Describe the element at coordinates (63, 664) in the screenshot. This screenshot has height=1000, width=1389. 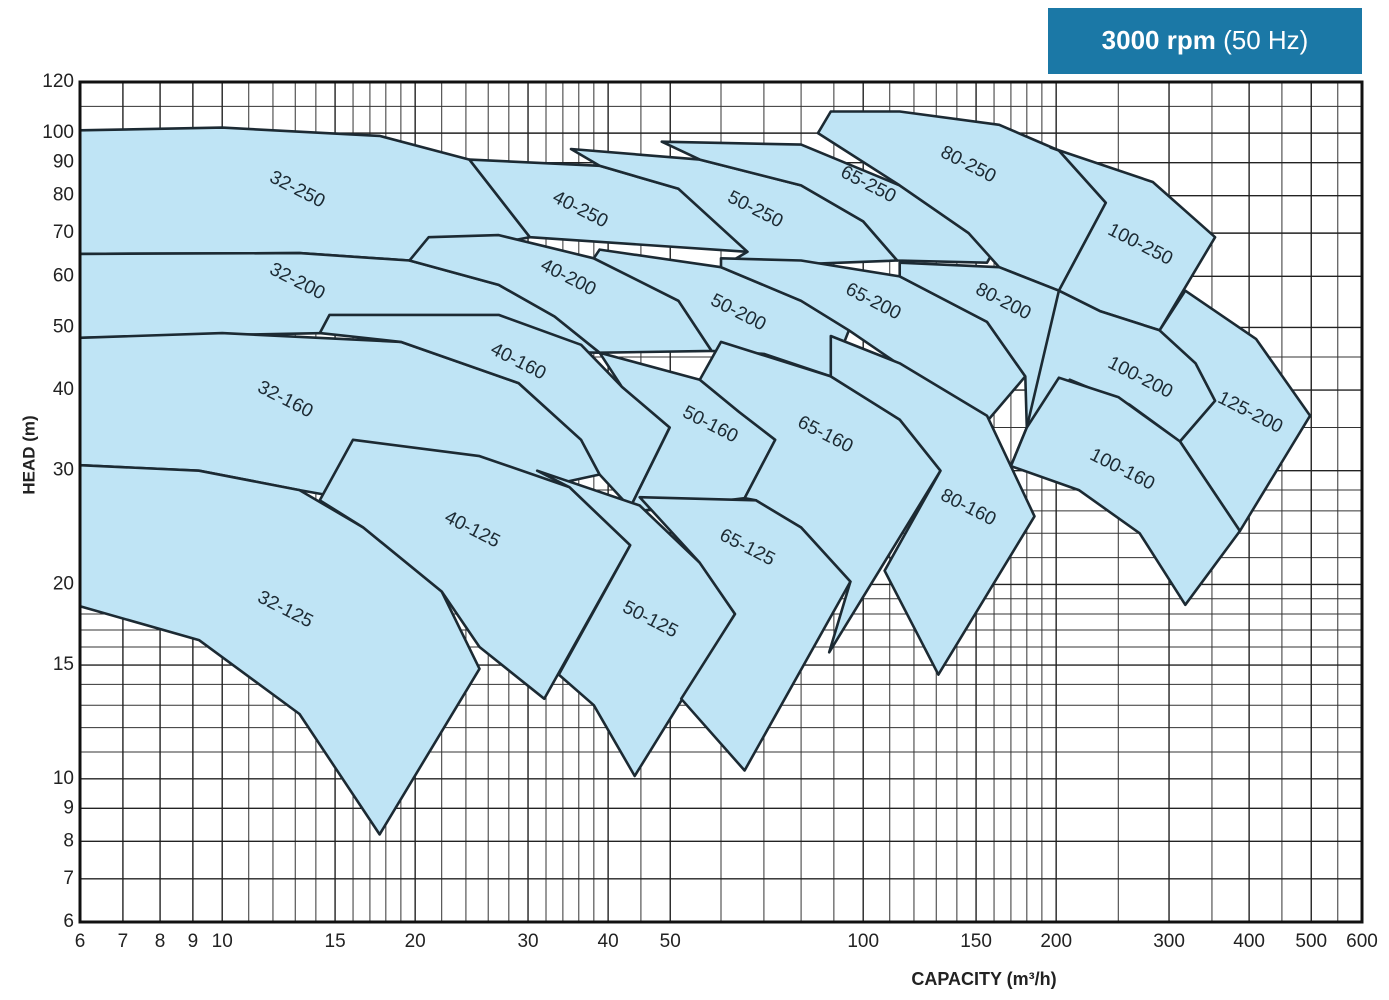
I see `y-tick-label: 15` at that location.